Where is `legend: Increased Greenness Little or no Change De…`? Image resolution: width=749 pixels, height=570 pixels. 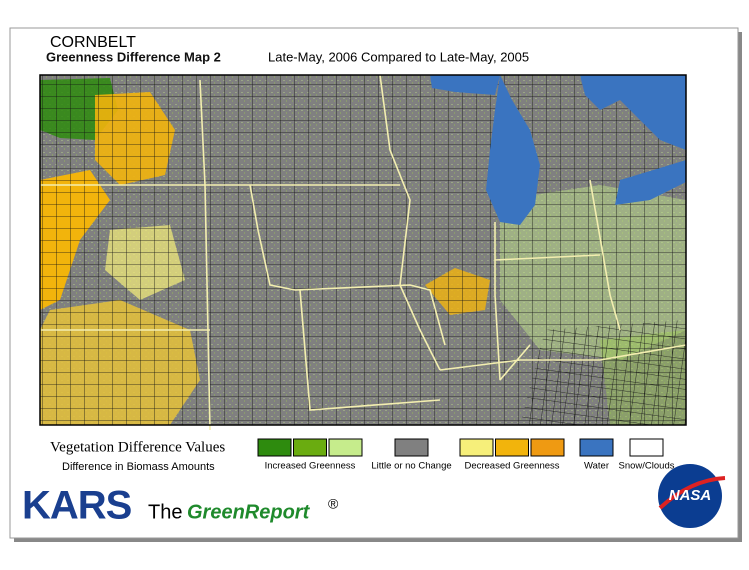
legend: Increased Greenness Little or no Change De… is located at coordinates (466, 455).